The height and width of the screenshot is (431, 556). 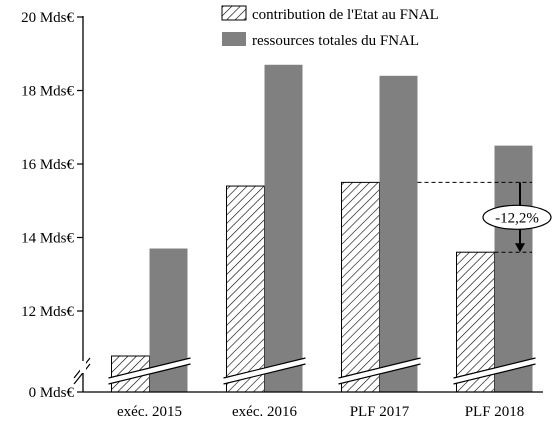 I want to click on x-tick-label-1: exéc. 2016, so click(x=264, y=412).